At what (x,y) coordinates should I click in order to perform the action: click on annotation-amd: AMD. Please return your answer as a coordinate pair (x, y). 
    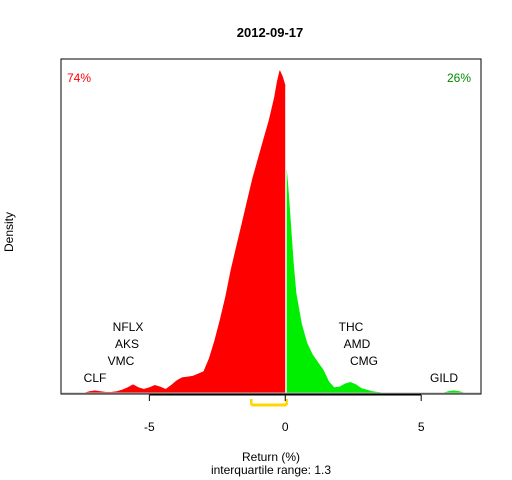
    Looking at the image, I should click on (357, 344).